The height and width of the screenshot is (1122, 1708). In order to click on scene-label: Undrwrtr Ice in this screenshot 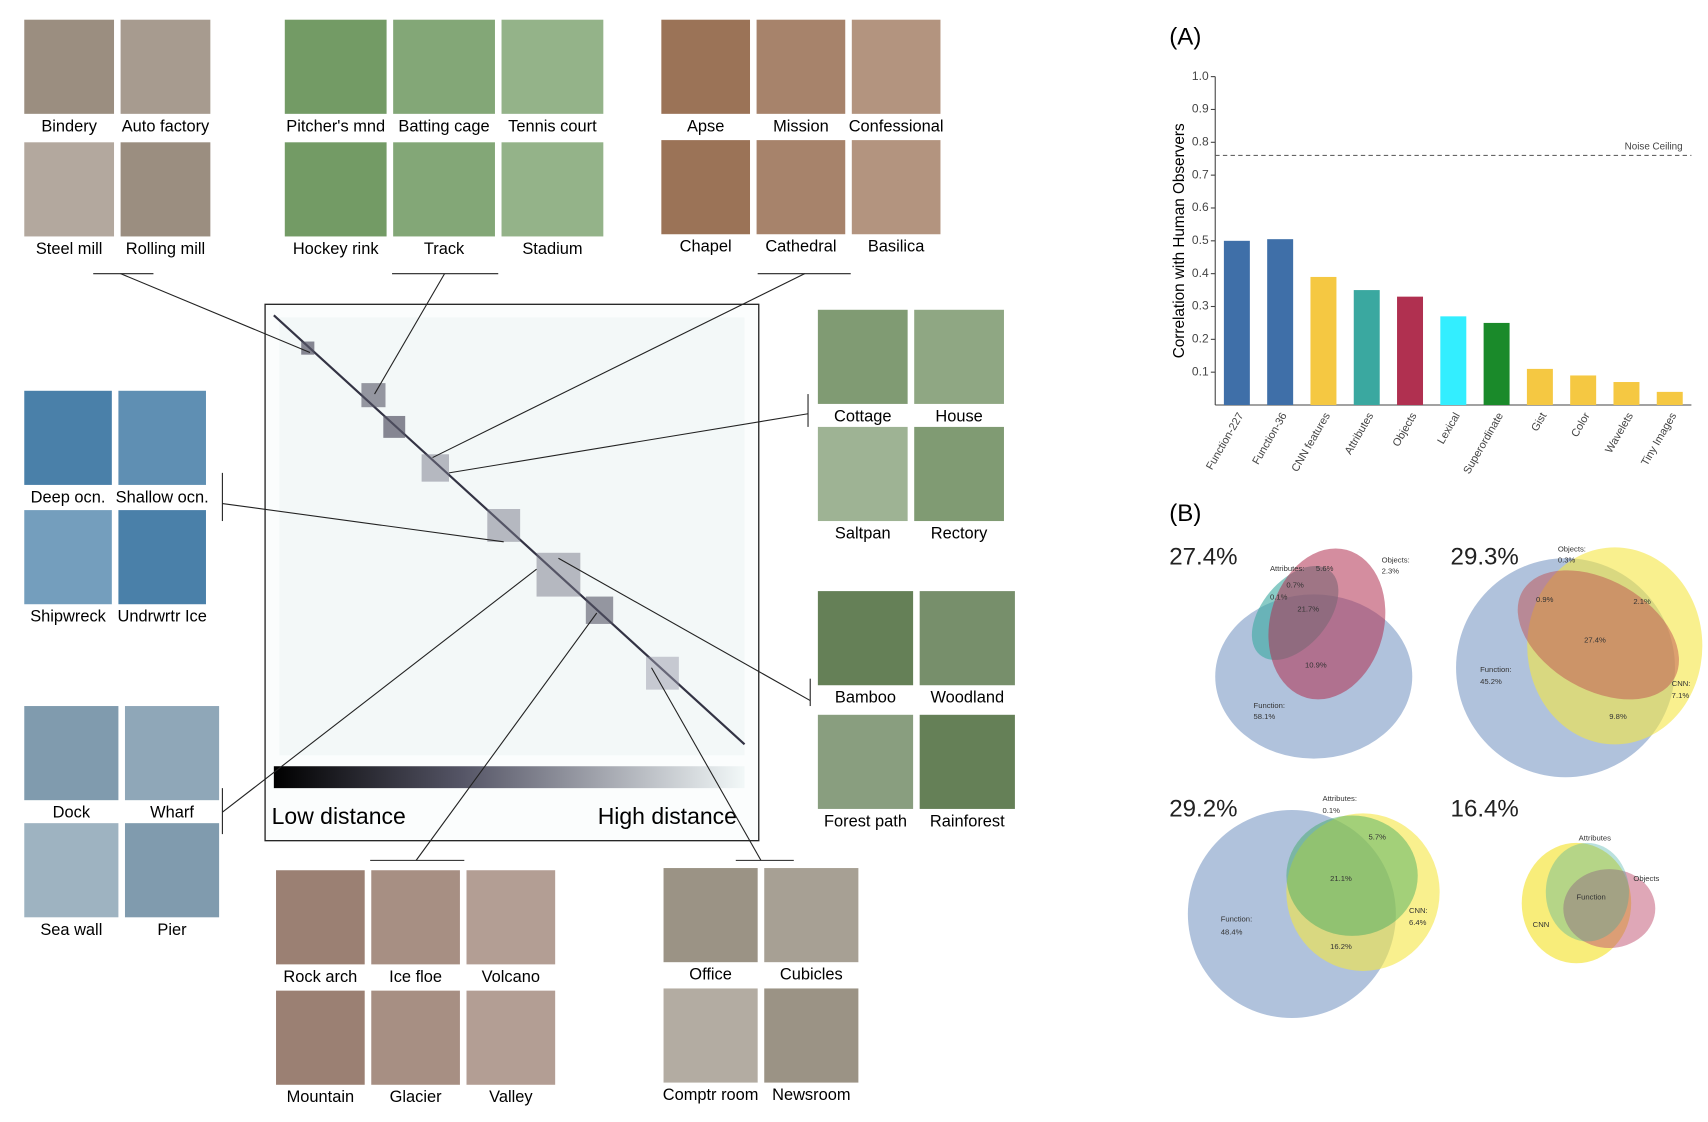, I will do `click(162, 617)`.